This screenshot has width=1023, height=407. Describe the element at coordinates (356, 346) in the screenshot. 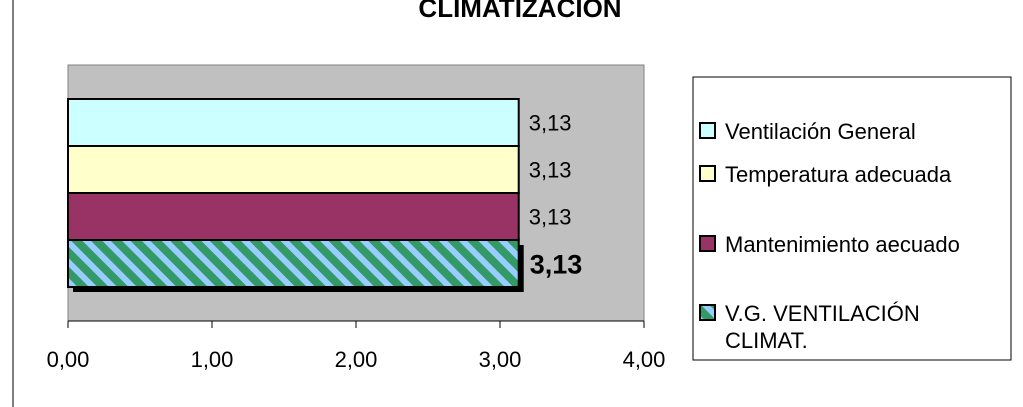

I see `x-axis: 0,00 1,00 2,00 3,00 4,00` at that location.